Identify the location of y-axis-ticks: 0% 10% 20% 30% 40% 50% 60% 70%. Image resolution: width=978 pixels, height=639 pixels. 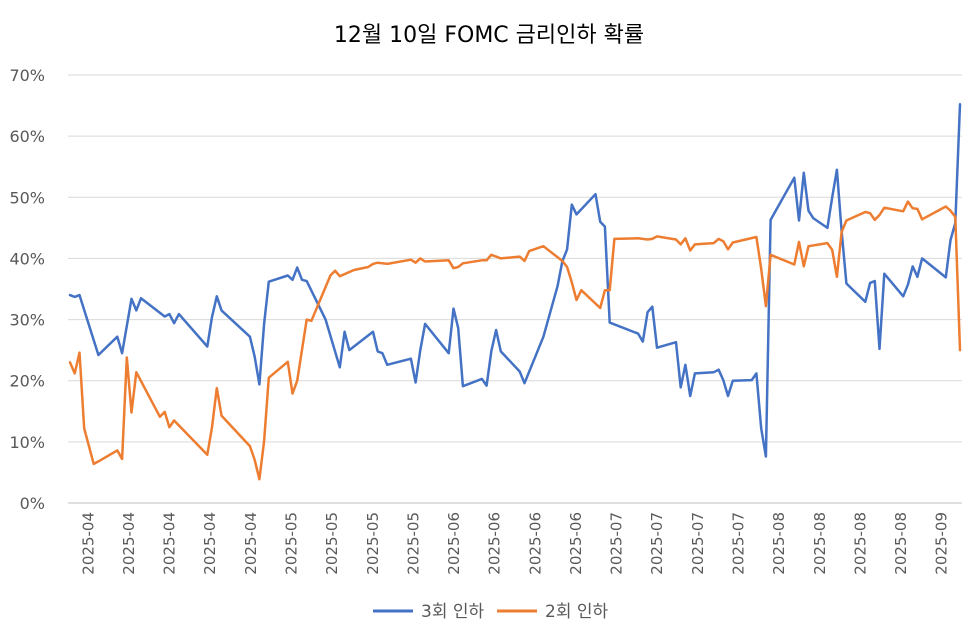
(27, 289).